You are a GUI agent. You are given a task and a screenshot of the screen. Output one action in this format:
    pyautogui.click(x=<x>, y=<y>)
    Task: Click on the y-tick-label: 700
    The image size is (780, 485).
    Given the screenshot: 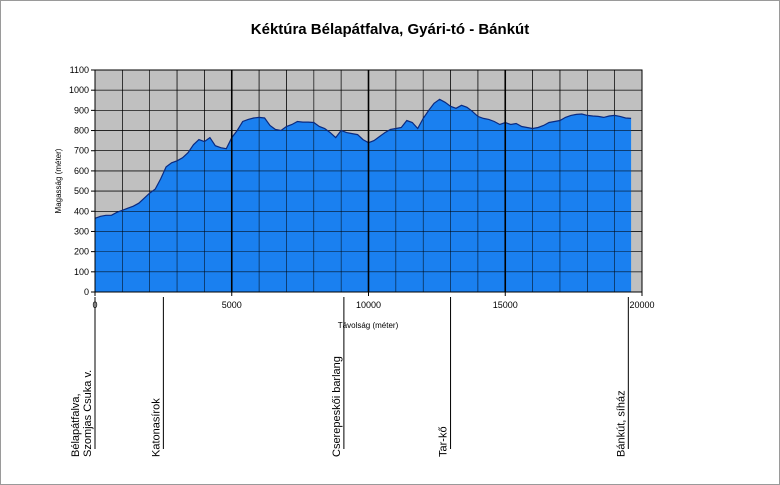 What is the action you would take?
    pyautogui.click(x=81, y=151)
    